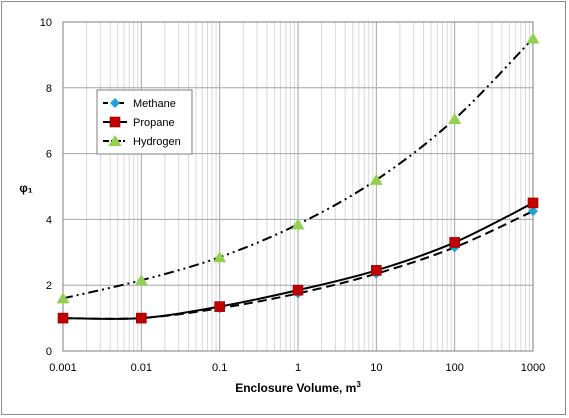 The height and width of the screenshot is (418, 569). Describe the element at coordinates (49, 286) in the screenshot. I see `y-tick-label: 2` at that location.